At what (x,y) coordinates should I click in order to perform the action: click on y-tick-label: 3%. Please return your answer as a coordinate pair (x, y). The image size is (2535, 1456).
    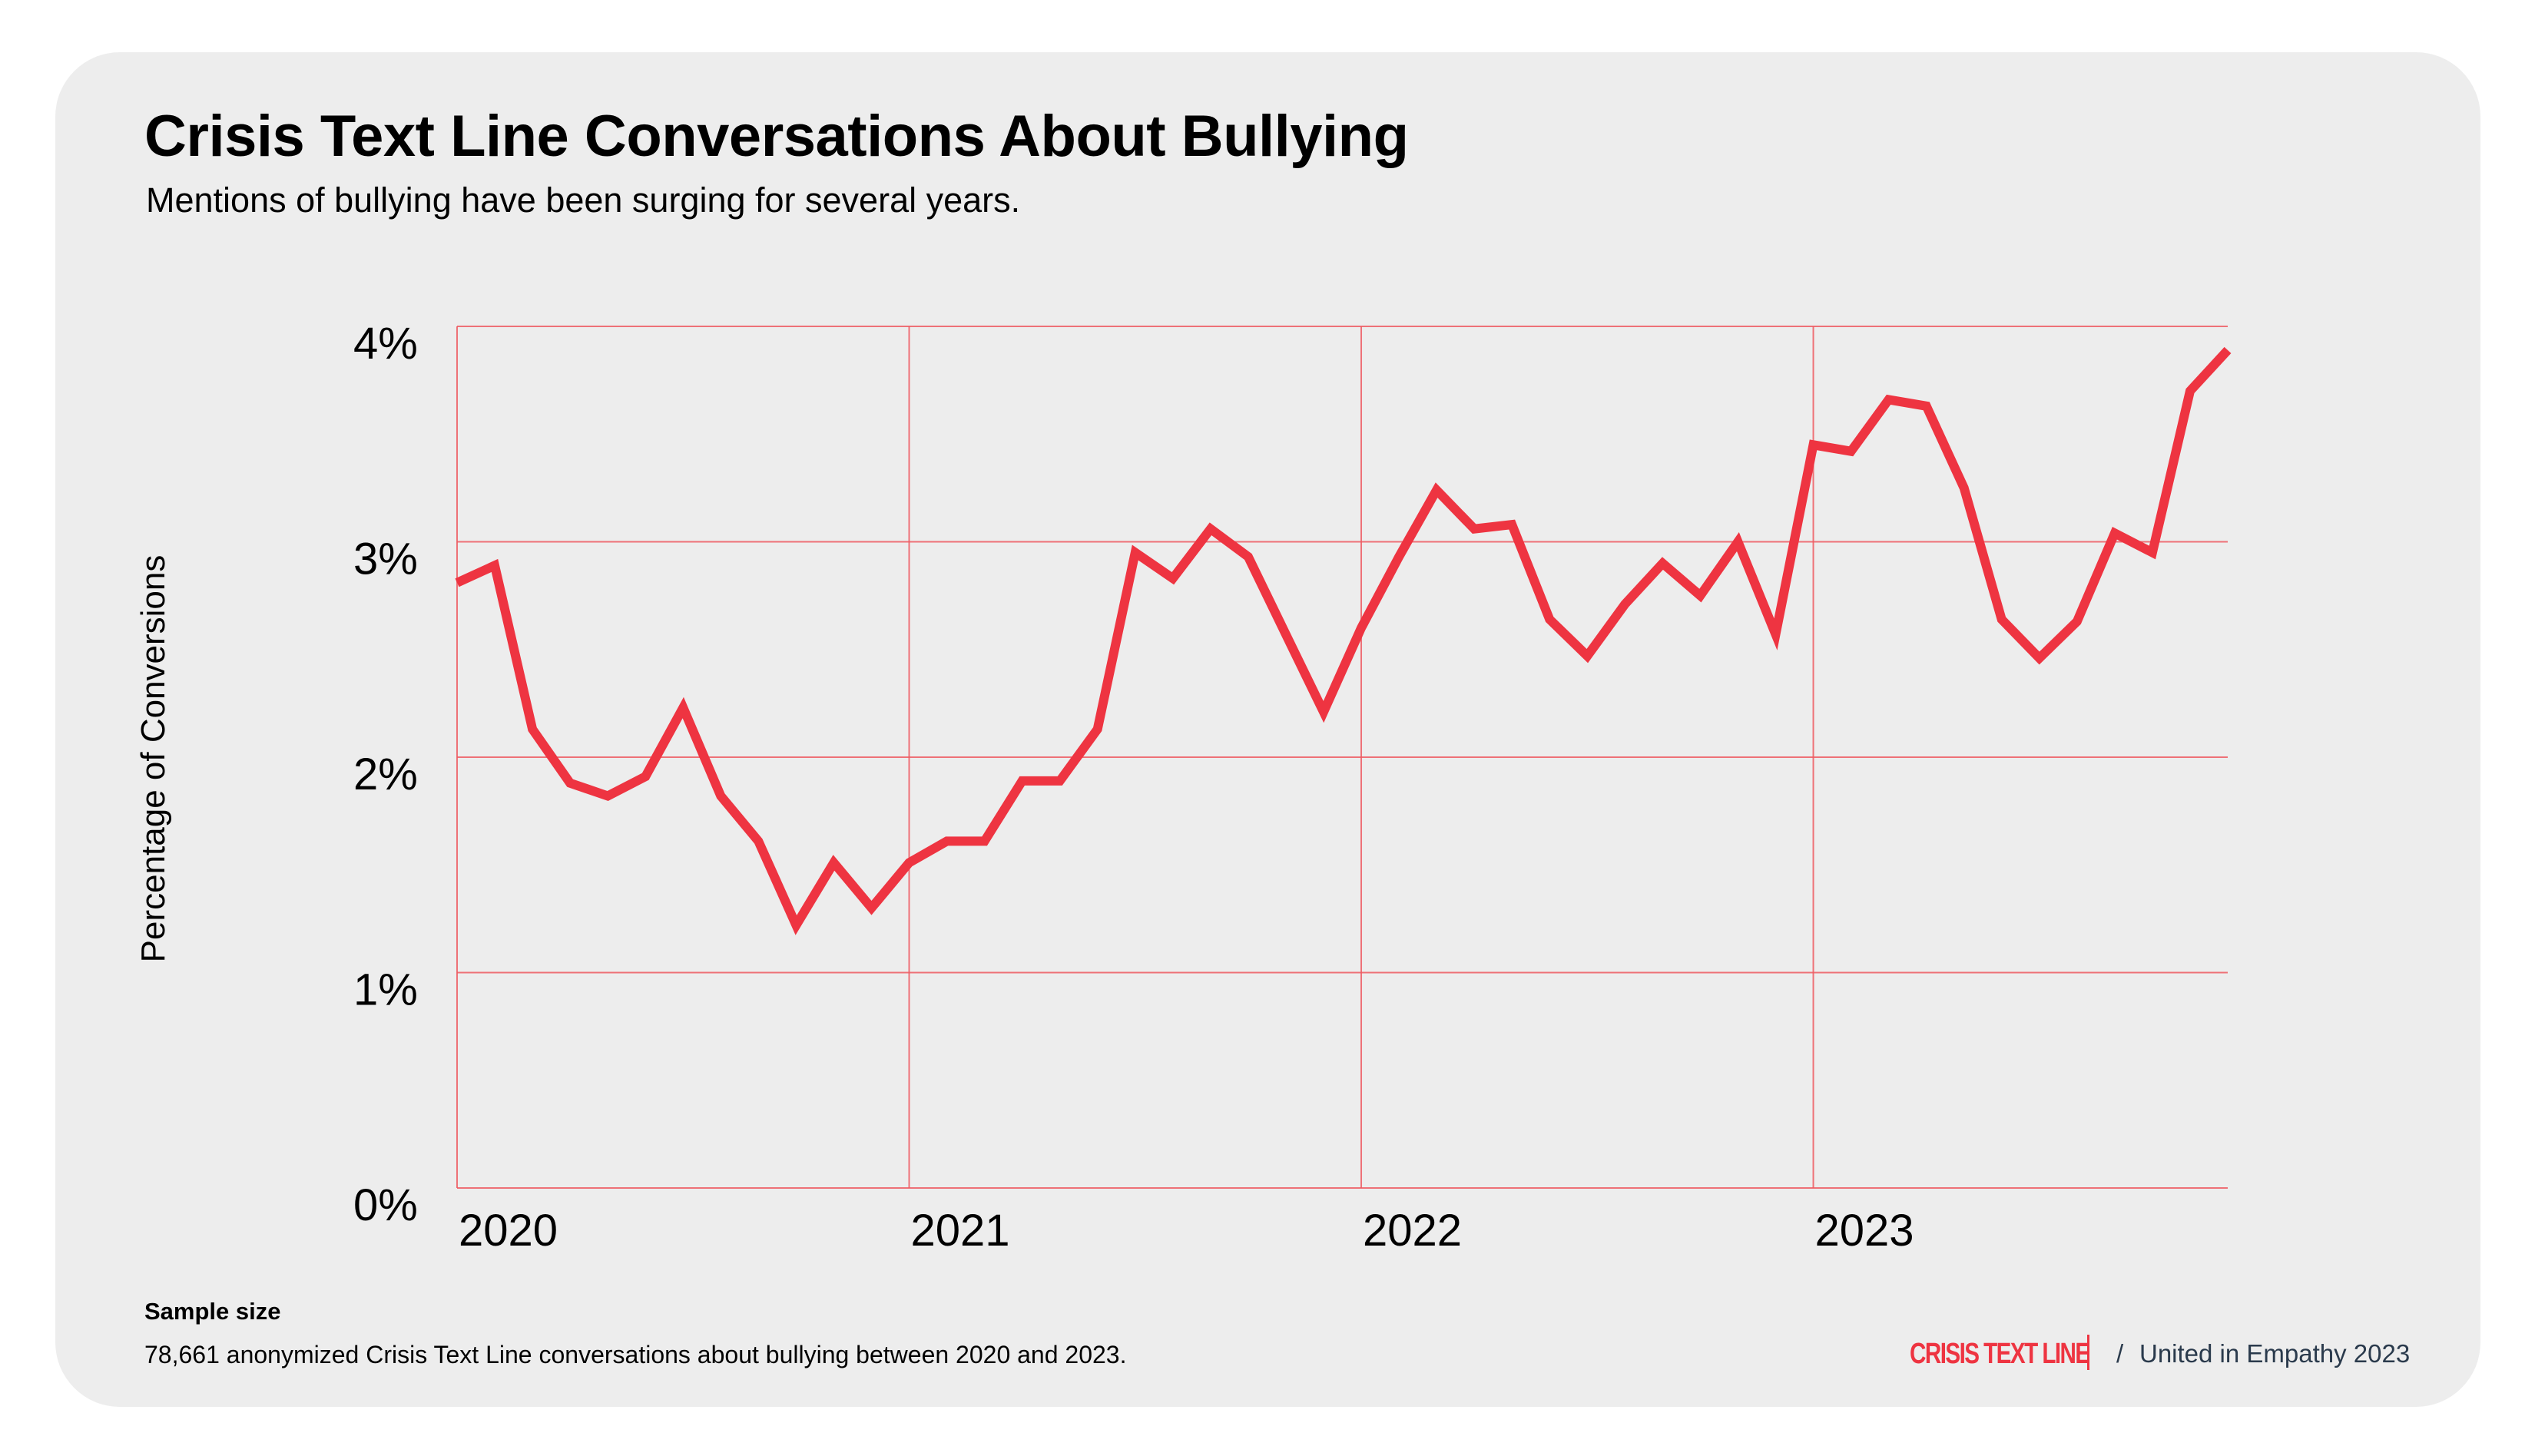
    Looking at the image, I should click on (385, 559).